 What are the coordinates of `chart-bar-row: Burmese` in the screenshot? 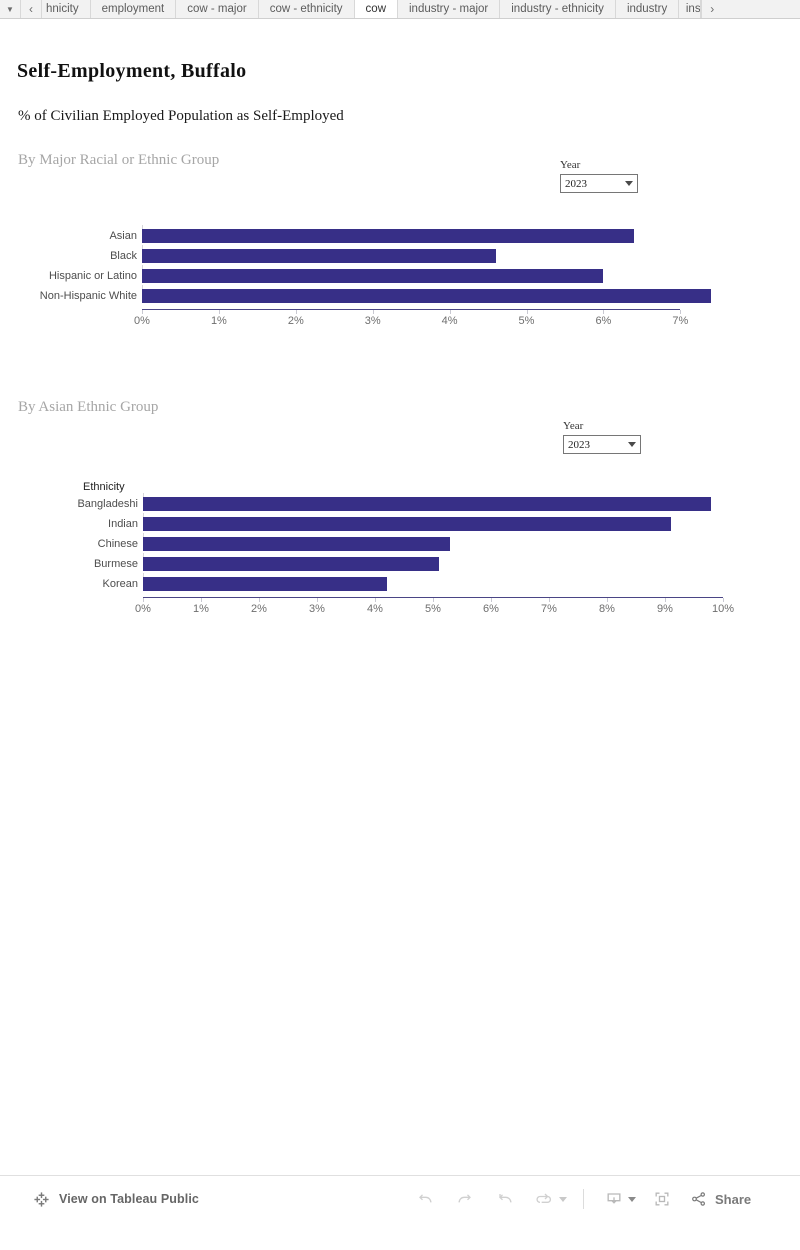 It's located at (266, 564).